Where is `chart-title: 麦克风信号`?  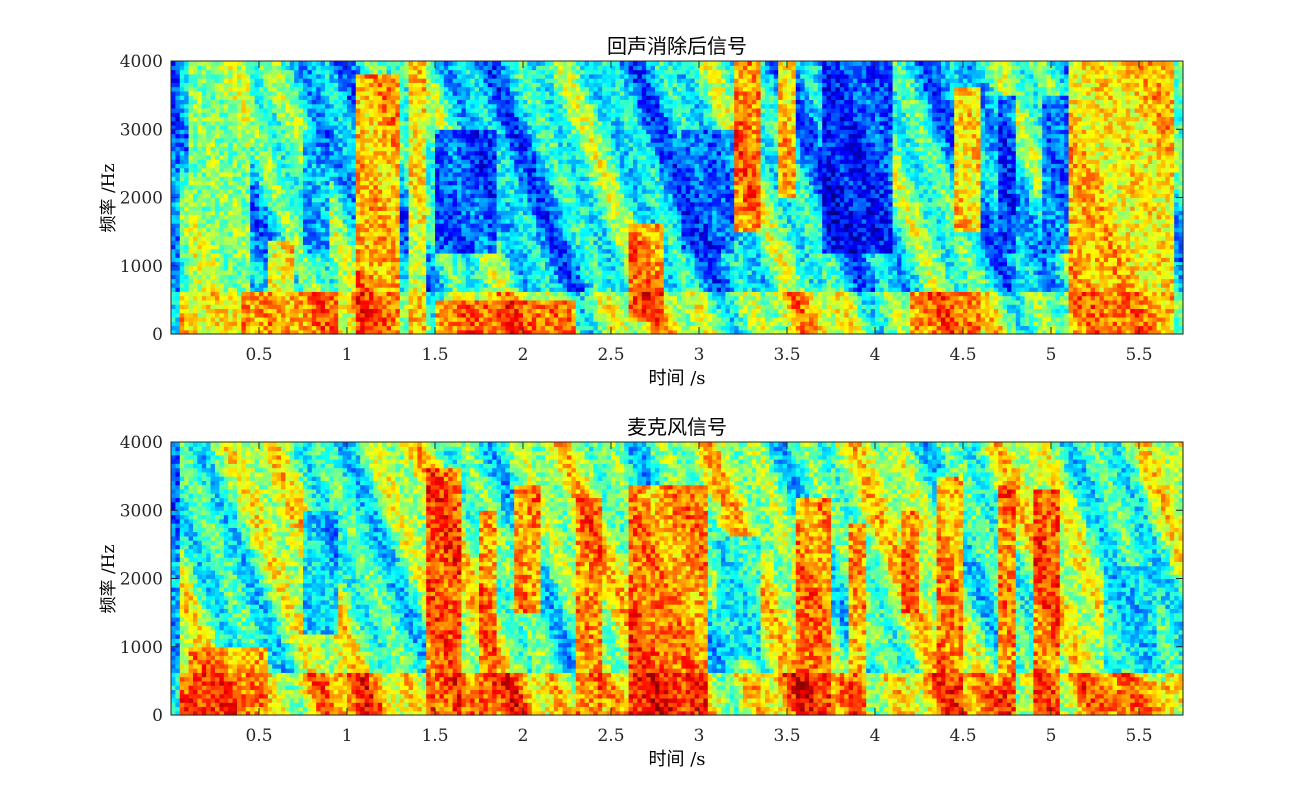 chart-title: 麦克风信号 is located at coordinates (677, 427).